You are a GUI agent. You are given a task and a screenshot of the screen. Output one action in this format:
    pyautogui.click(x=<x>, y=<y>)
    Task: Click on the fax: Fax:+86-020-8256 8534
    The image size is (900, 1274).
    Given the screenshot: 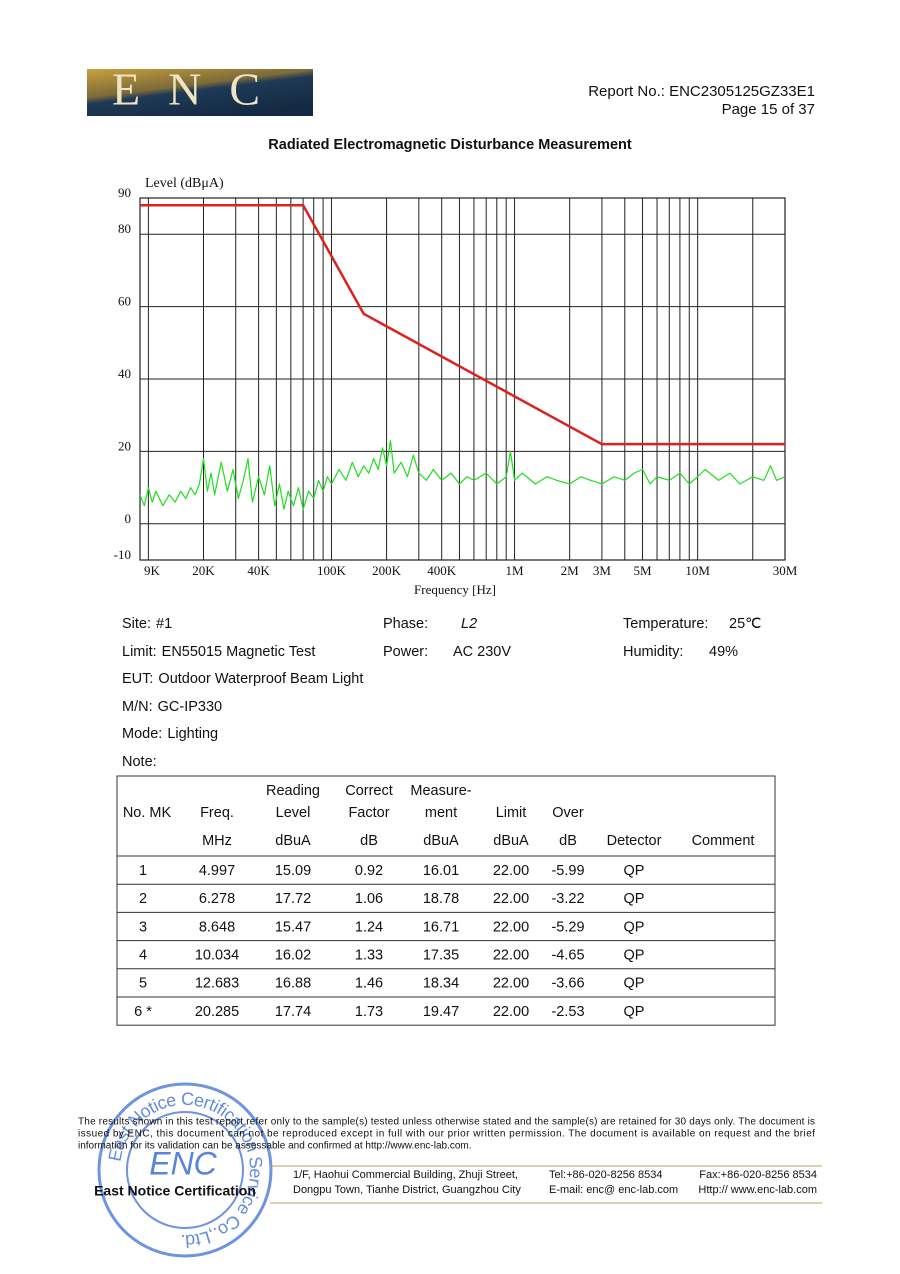 What is the action you would take?
    pyautogui.click(x=758, y=1175)
    